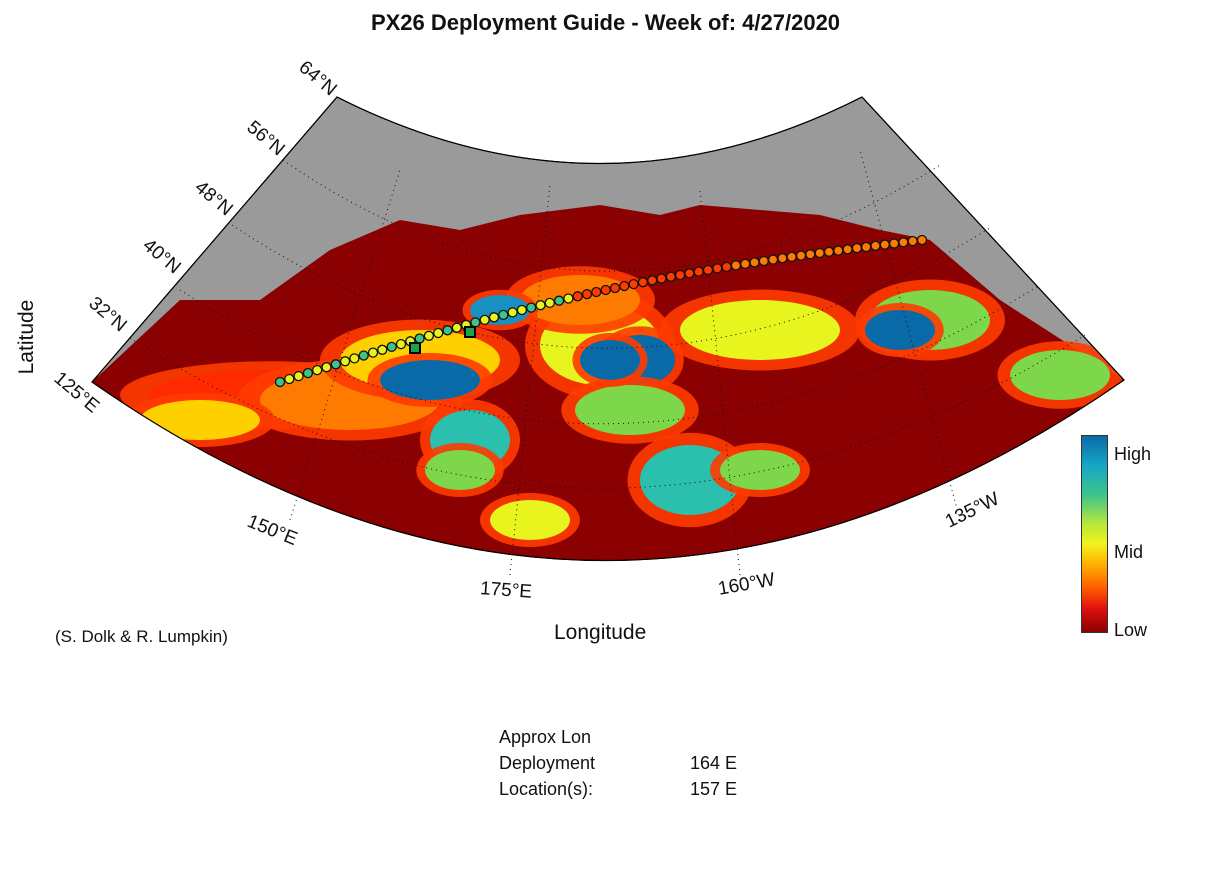 This screenshot has height=871, width=1211. What do you see at coordinates (26, 337) in the screenshot?
I see `y-axis-label: Latitude` at bounding box center [26, 337].